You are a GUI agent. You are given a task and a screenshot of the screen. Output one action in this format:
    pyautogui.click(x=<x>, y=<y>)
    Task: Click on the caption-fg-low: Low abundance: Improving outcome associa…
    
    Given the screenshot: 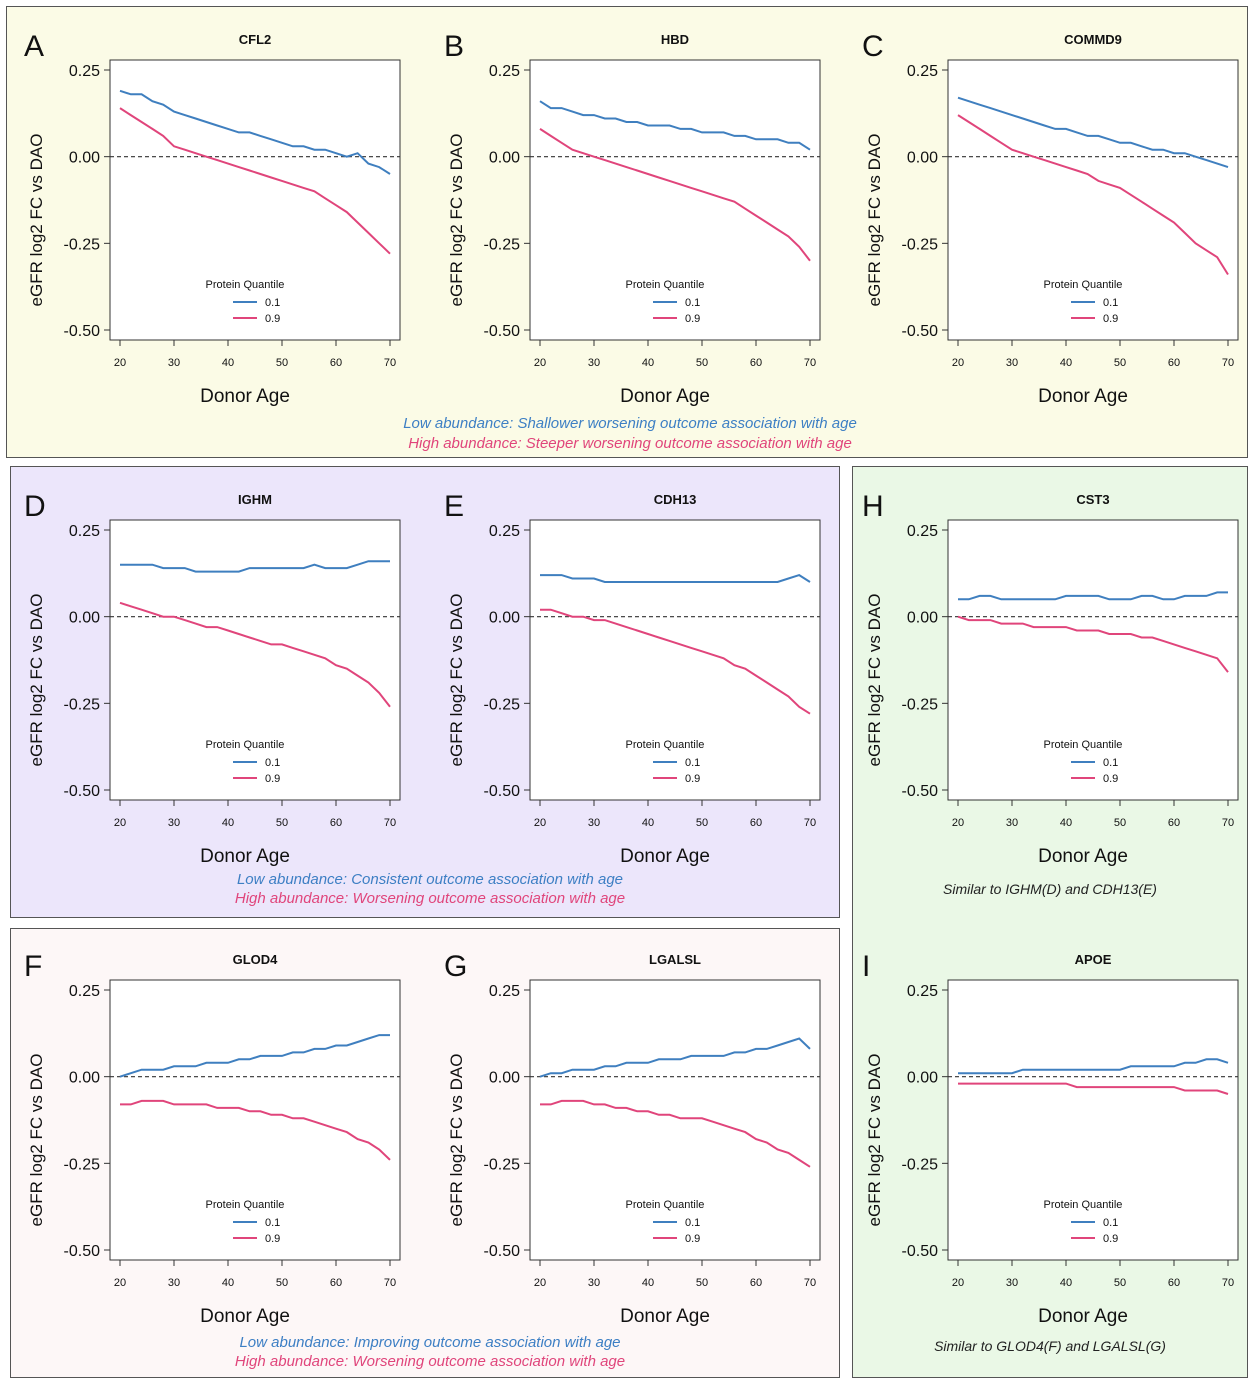 What is the action you would take?
    pyautogui.click(x=430, y=1342)
    